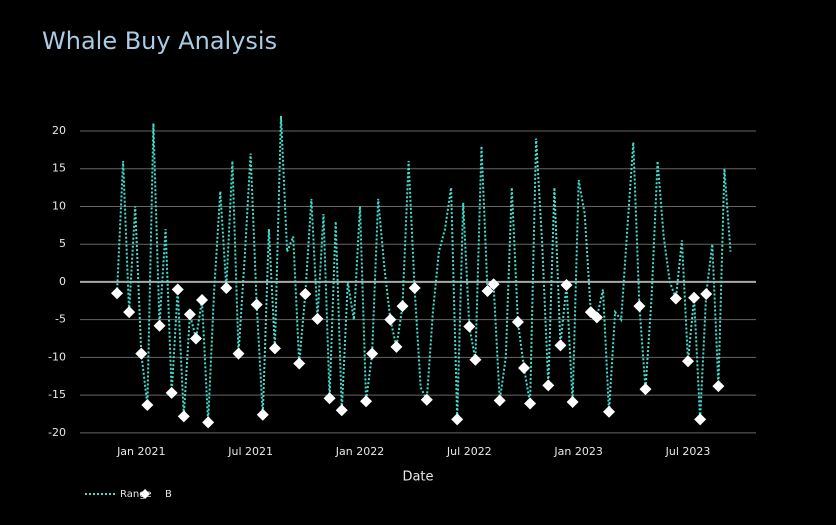 The width and height of the screenshot is (836, 525). I want to click on chart-title: Whale Buy Analysis, so click(159, 41).